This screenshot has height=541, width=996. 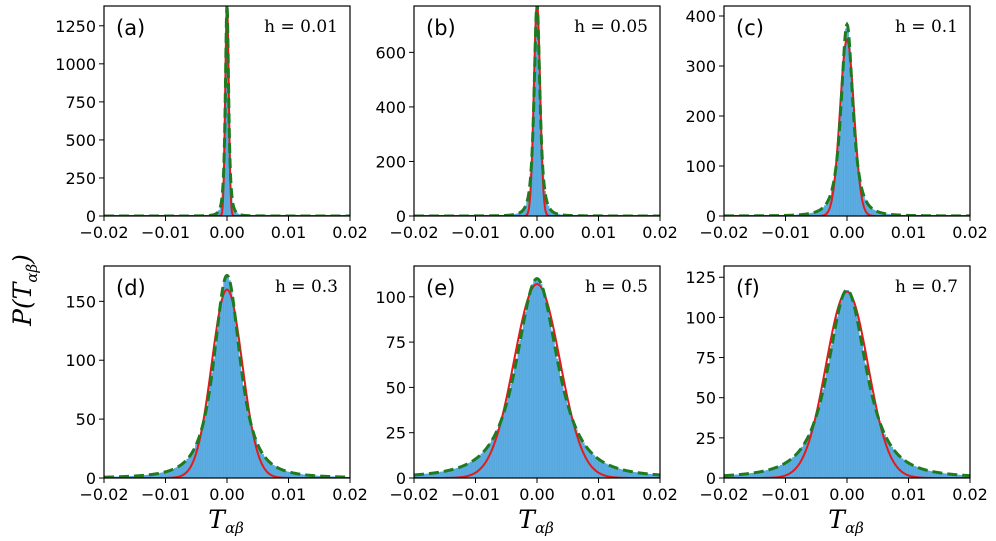 What do you see at coordinates (748, 288) in the screenshot?
I see `panel-label: (f)` at bounding box center [748, 288].